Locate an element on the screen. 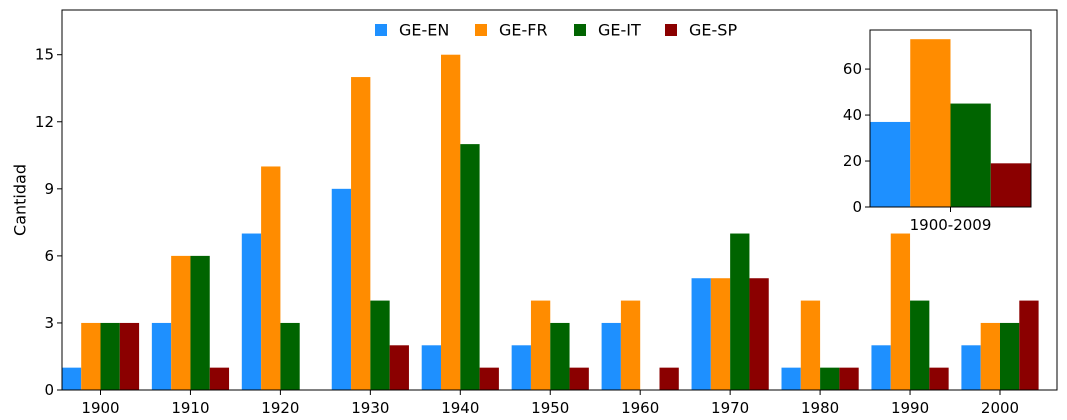  x-tick-label: 1970 is located at coordinates (730, 408).